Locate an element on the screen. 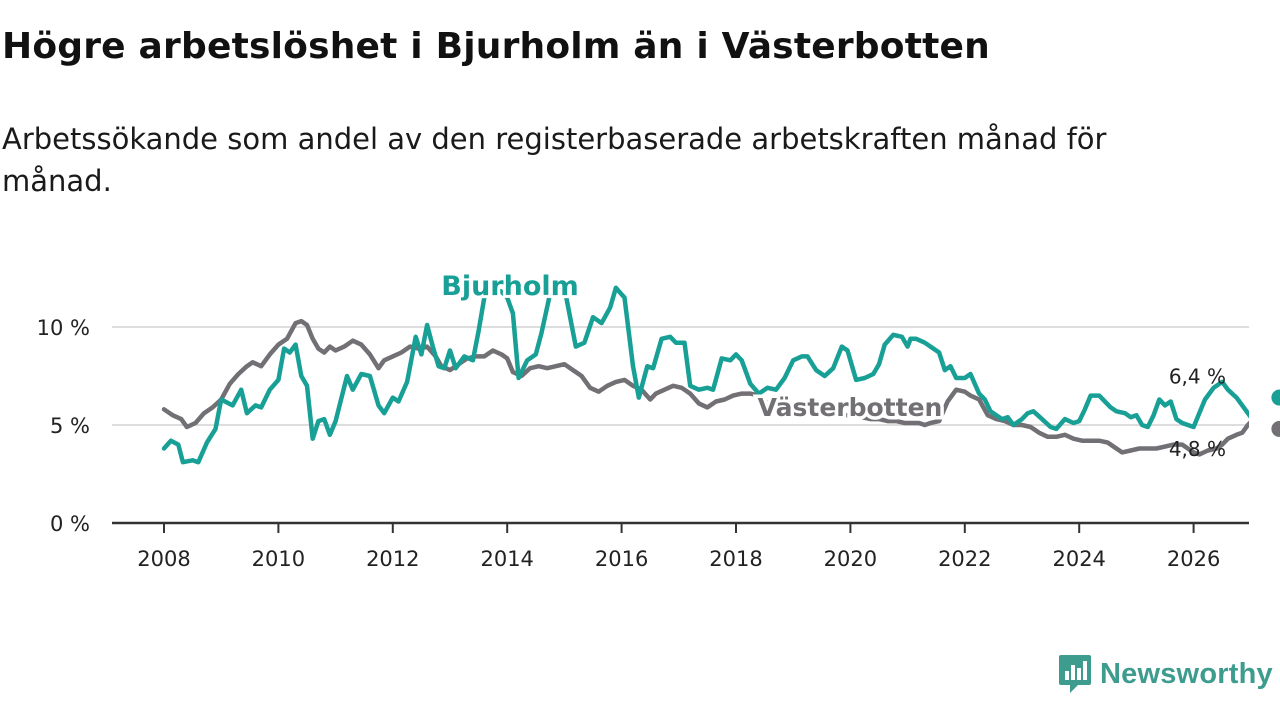 The width and height of the screenshot is (1280, 720). x-tick-label: 2024 is located at coordinates (1078, 559).